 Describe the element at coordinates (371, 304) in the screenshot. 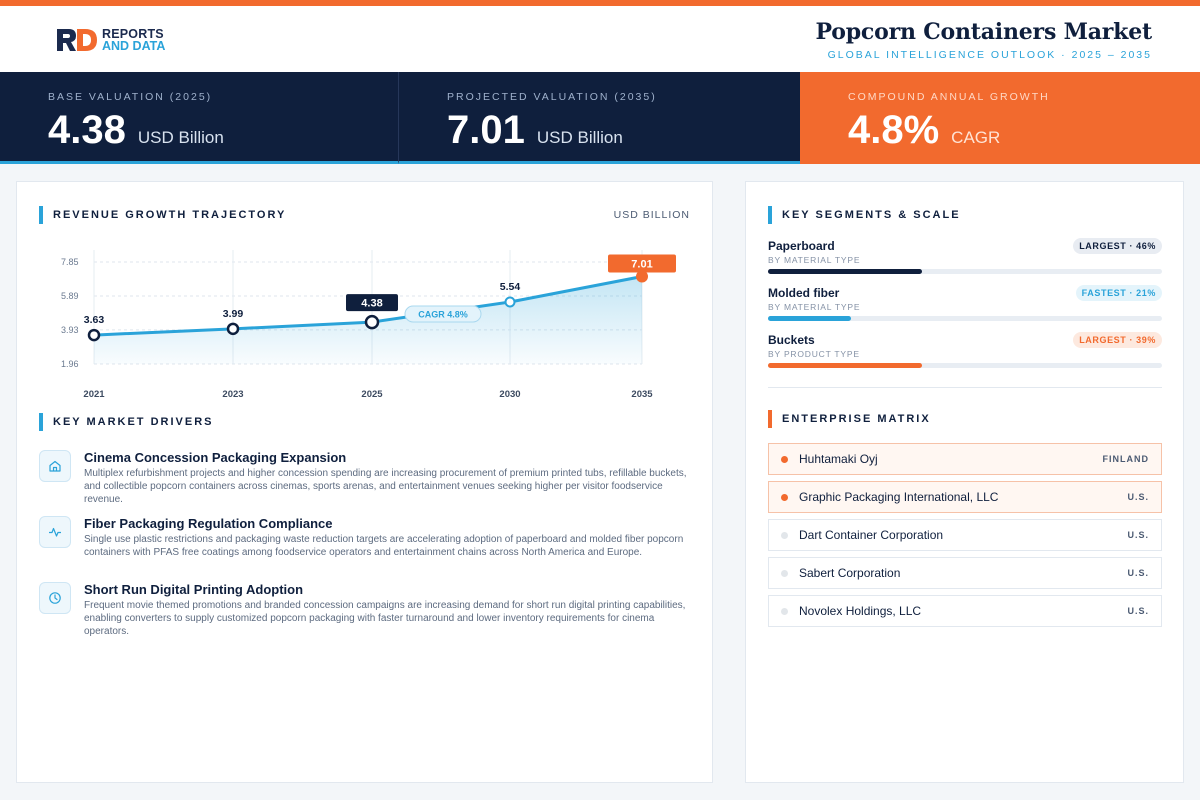

I see `value-label: 4.38` at that location.